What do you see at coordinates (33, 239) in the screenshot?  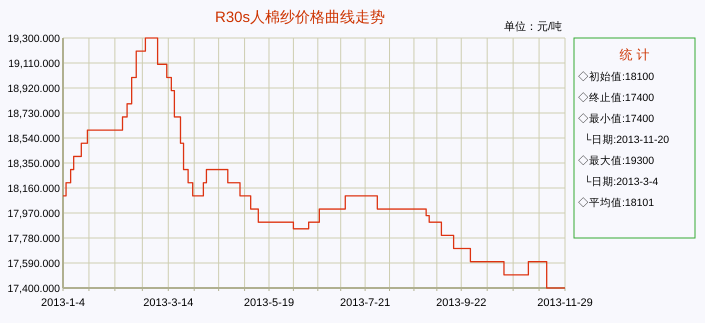 I see `y-tick-label: 17,780.000` at bounding box center [33, 239].